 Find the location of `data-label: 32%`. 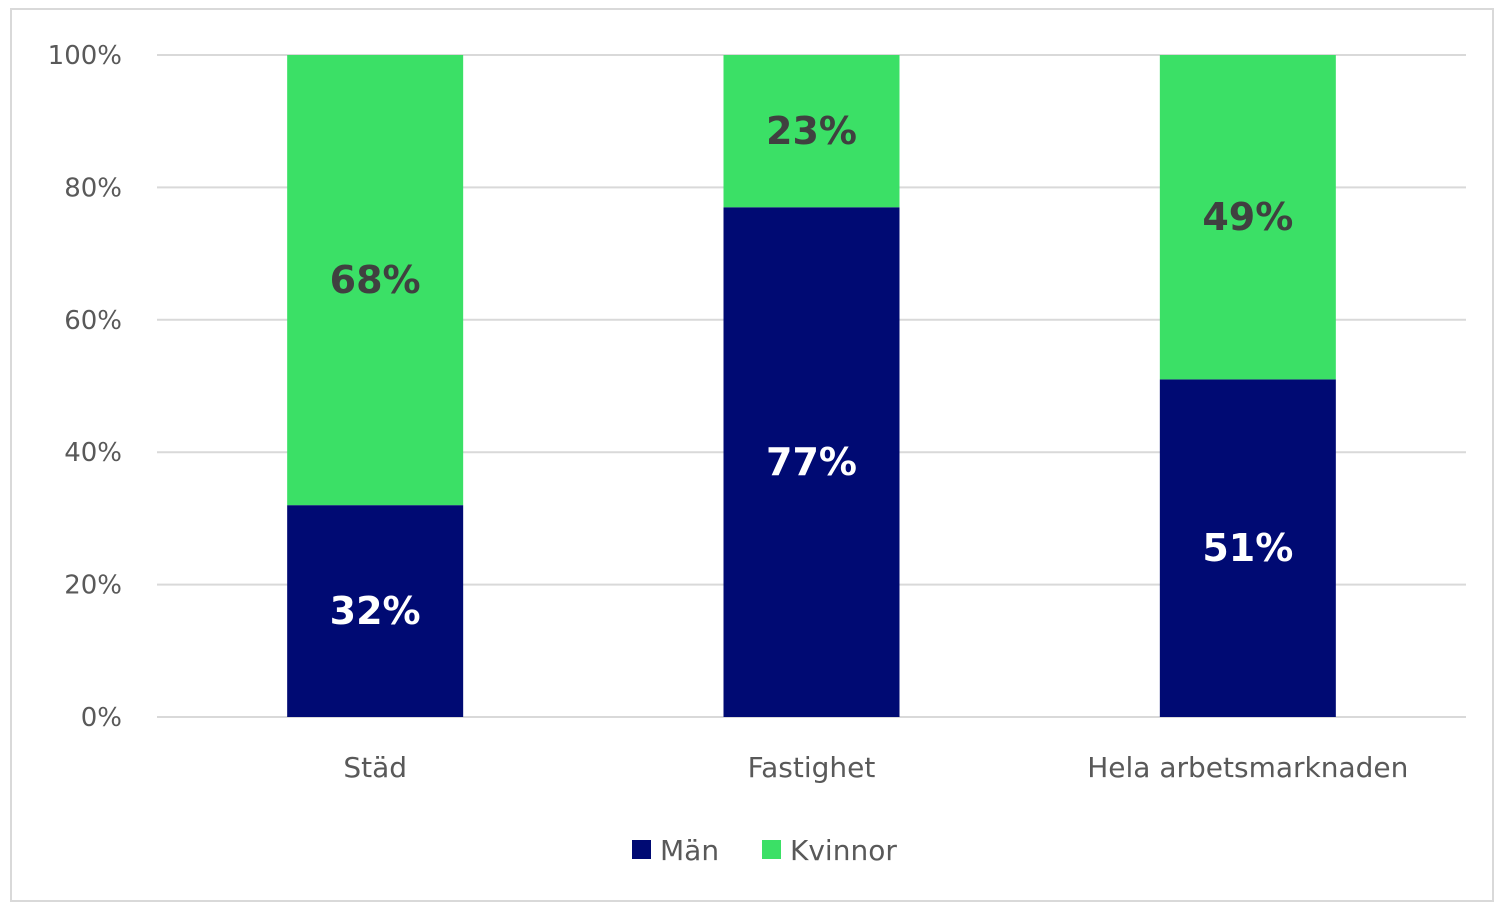

data-label: 32% is located at coordinates (375, 611).